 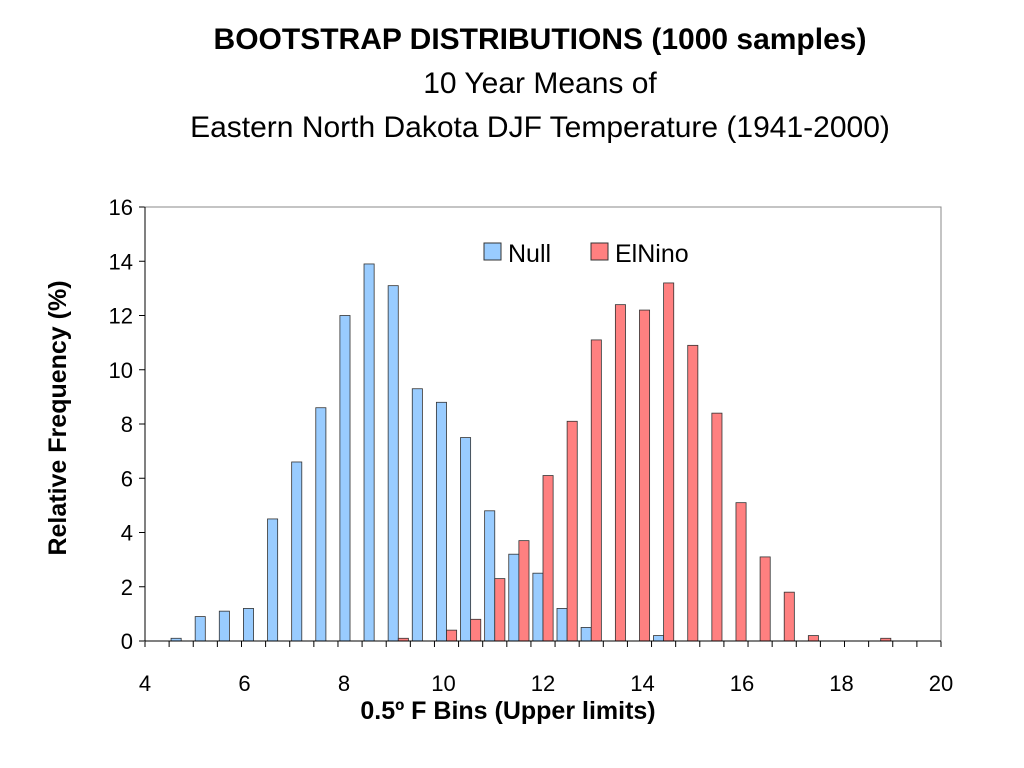 I want to click on y-axis-ticks: 0 2 4 6 8 10 12 14 16, so click(x=127, y=424).